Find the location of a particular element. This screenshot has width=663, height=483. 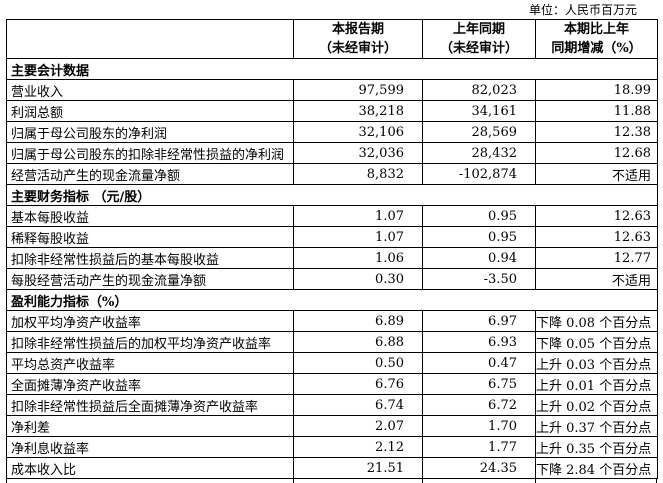

metric-label: 营业收入 is located at coordinates (150, 90).